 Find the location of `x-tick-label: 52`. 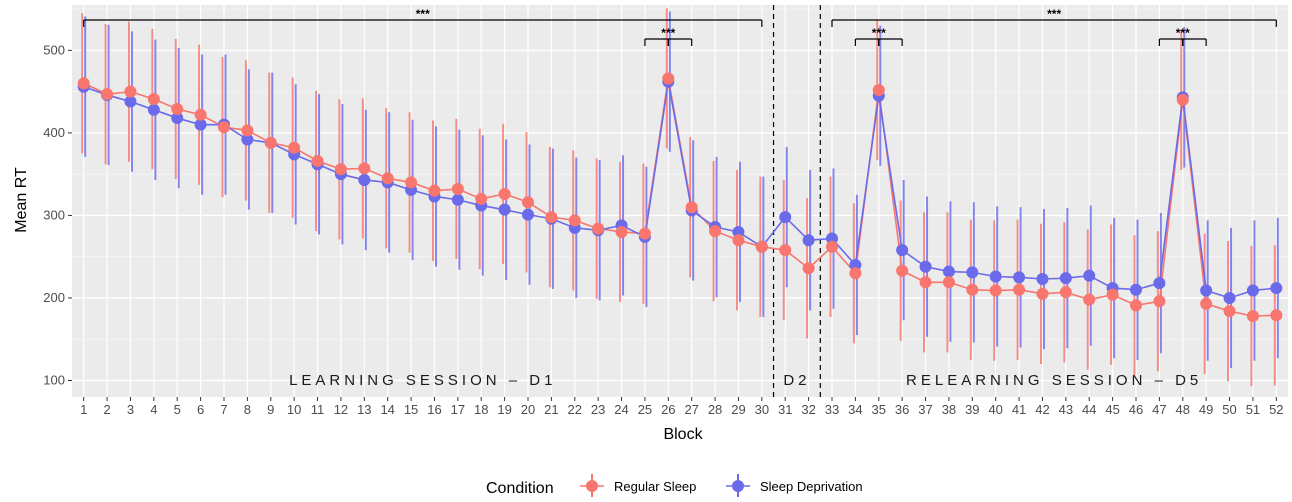

x-tick-label: 52 is located at coordinates (1276, 409).